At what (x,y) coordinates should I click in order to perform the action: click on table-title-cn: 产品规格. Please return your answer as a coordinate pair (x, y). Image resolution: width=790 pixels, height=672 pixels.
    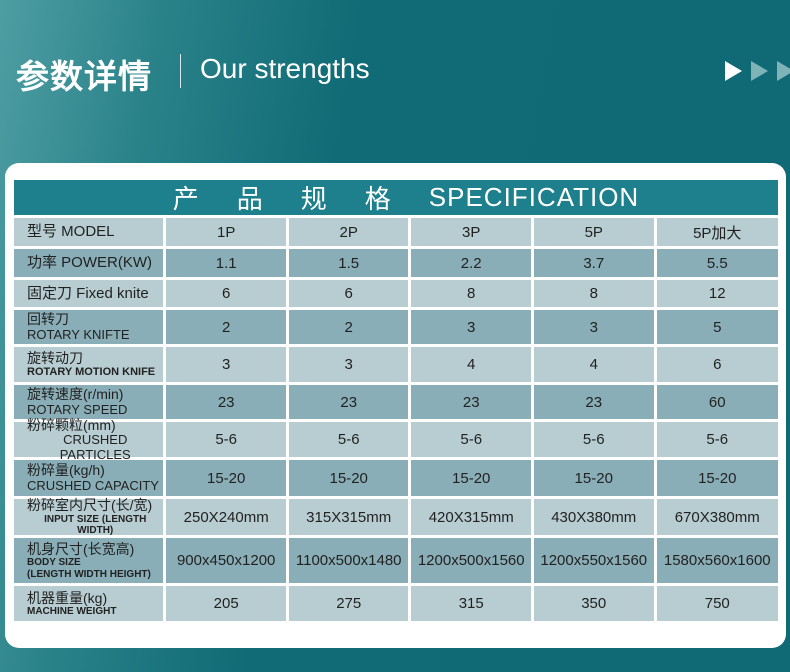
    Looking at the image, I should click on (300, 199).